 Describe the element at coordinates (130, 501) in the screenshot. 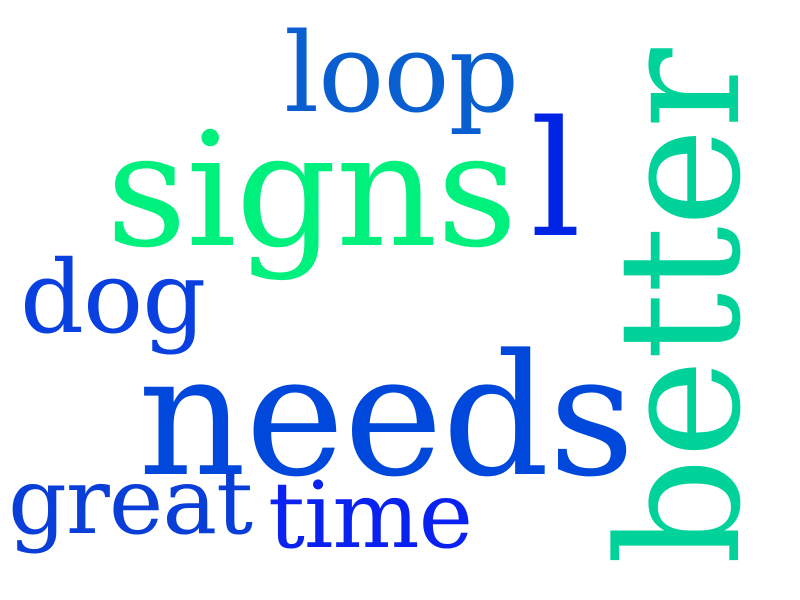

I see `word-great: great` at that location.